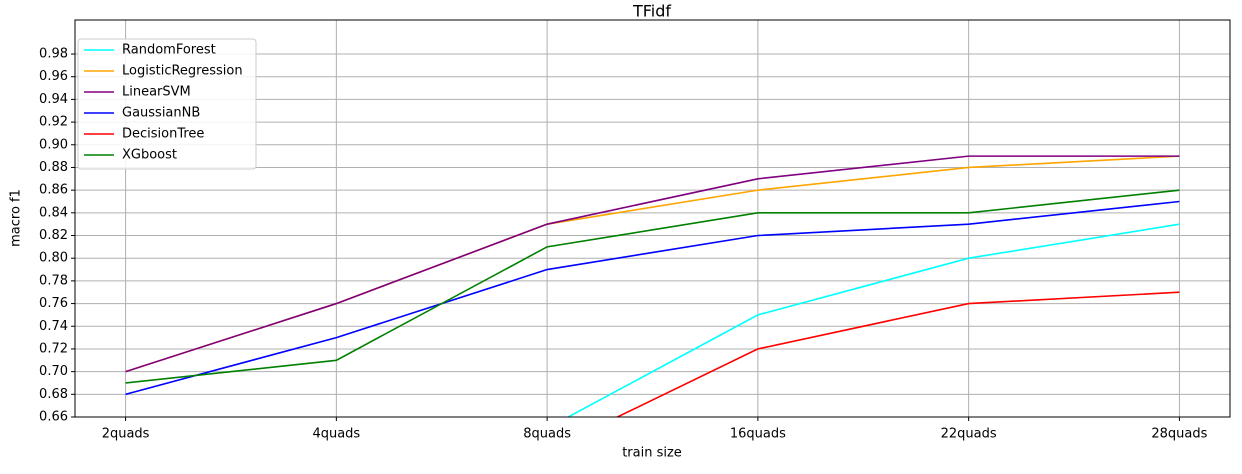  Describe the element at coordinates (53, 258) in the screenshot. I see `y-tick-label: 0.80` at that location.